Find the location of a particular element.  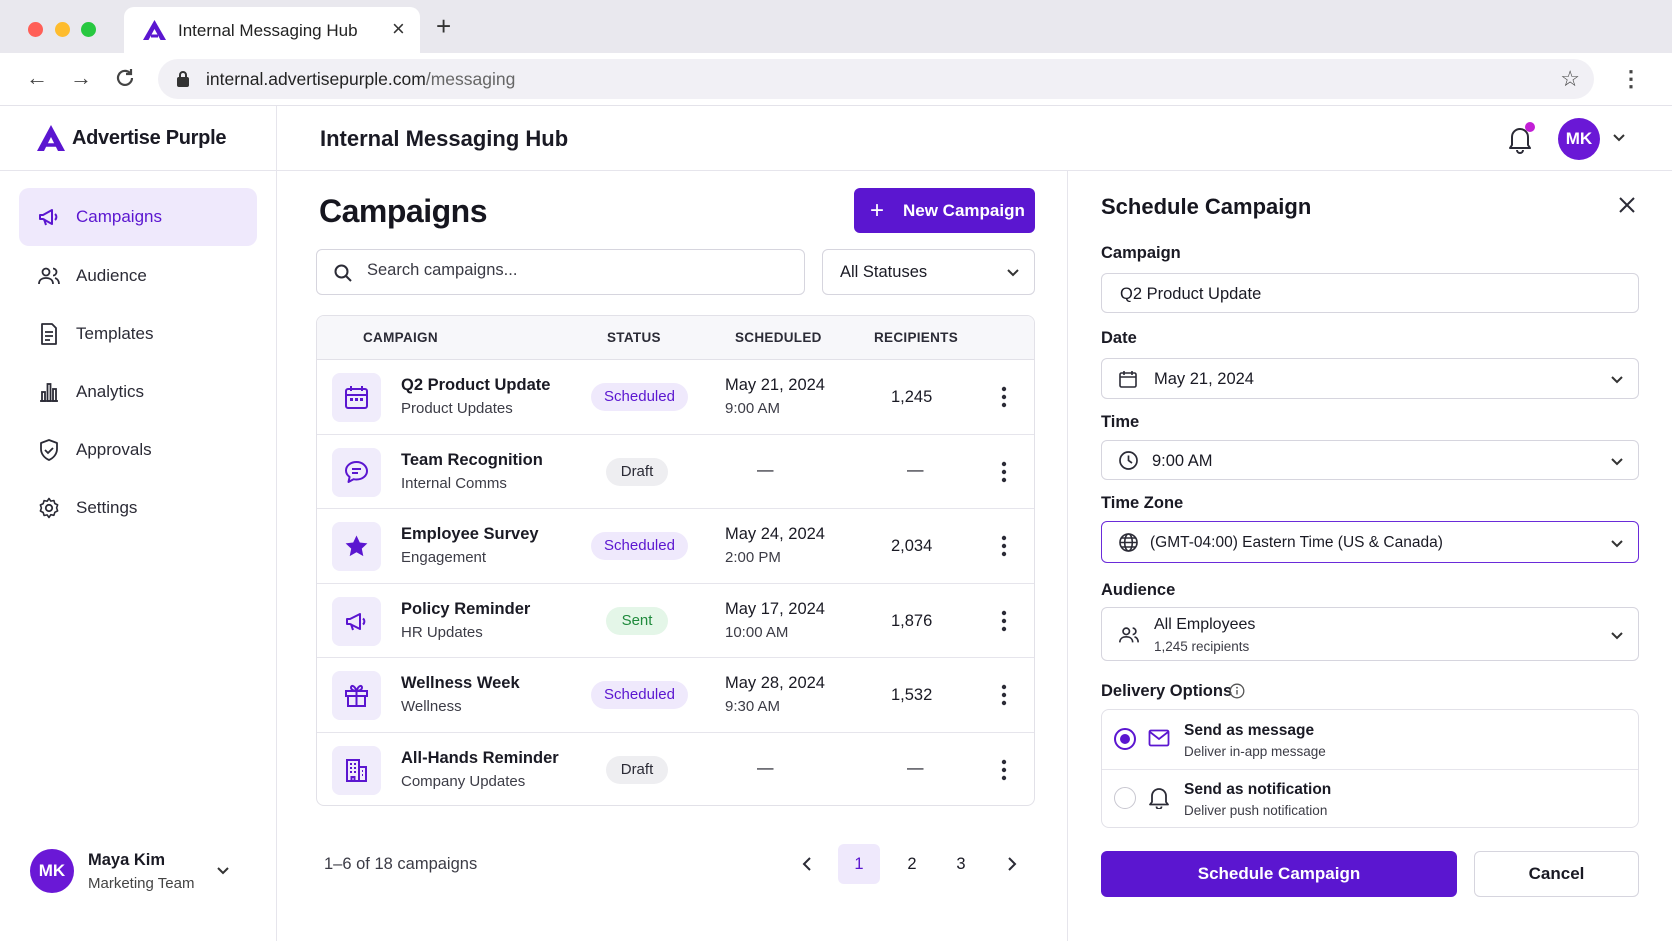

scheduled-date: May 28, 2024 is located at coordinates (775, 683).